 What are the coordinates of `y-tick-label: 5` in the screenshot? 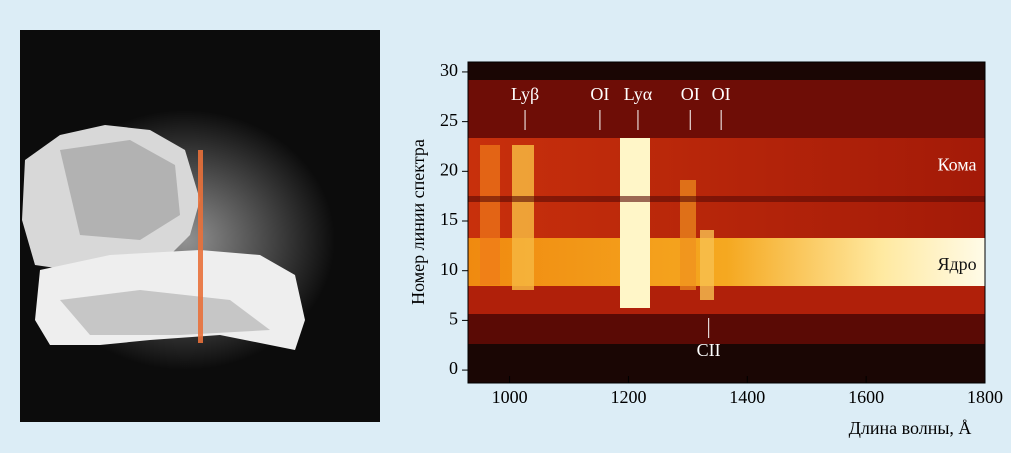 It's located at (453, 319).